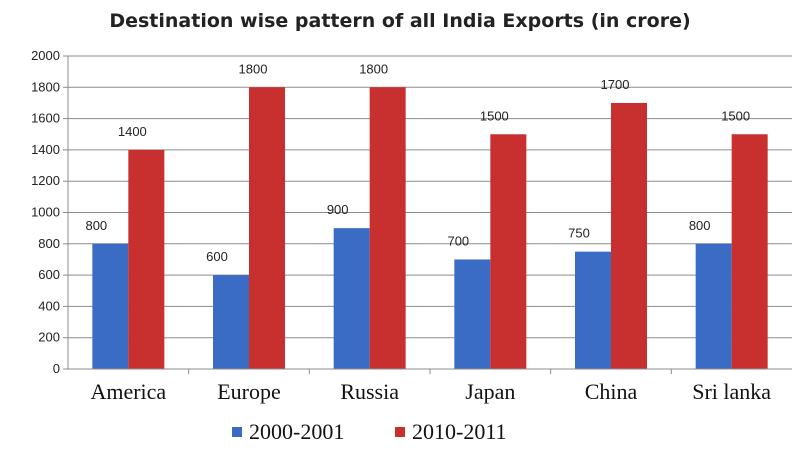 The image size is (792, 450). Describe the element at coordinates (579, 233) in the screenshot. I see `data-label: 750` at that location.